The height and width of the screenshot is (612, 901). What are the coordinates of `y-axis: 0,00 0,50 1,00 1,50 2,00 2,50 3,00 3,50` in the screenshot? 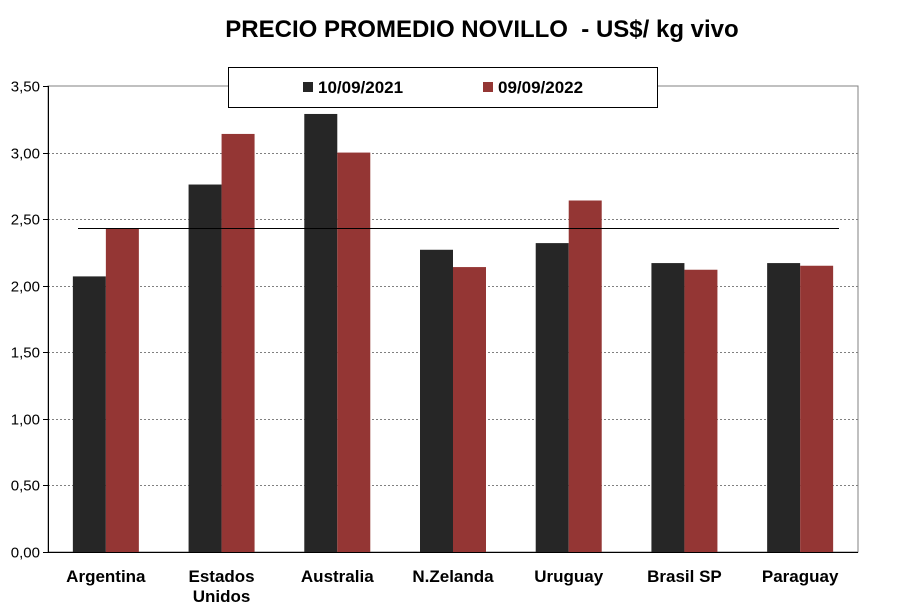 It's located at (30, 320).